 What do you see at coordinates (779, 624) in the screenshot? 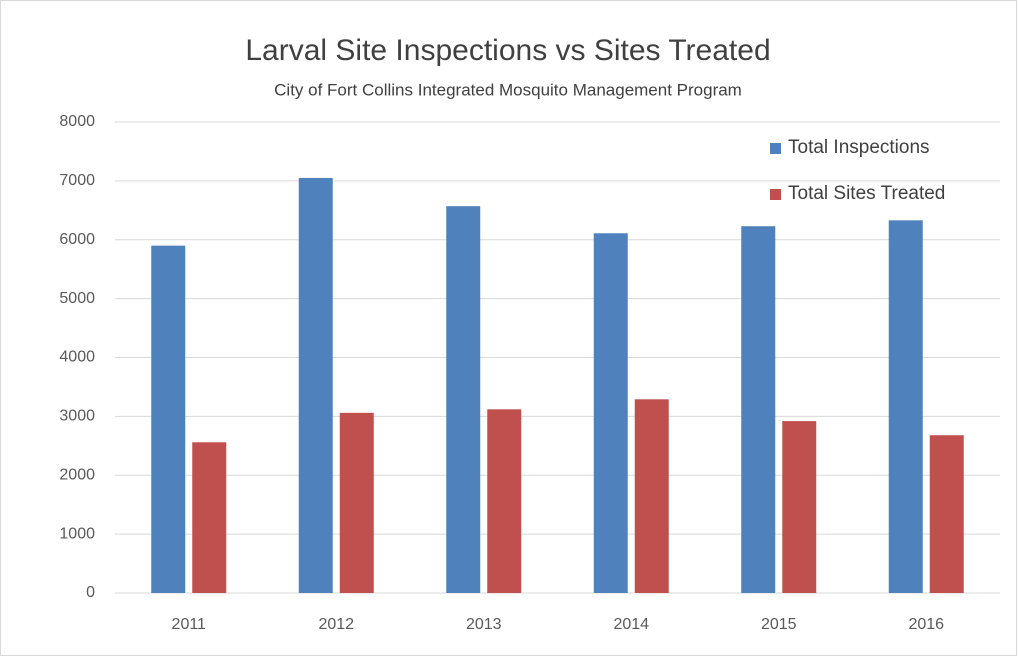
I see `x-tick-label: 2015` at bounding box center [779, 624].